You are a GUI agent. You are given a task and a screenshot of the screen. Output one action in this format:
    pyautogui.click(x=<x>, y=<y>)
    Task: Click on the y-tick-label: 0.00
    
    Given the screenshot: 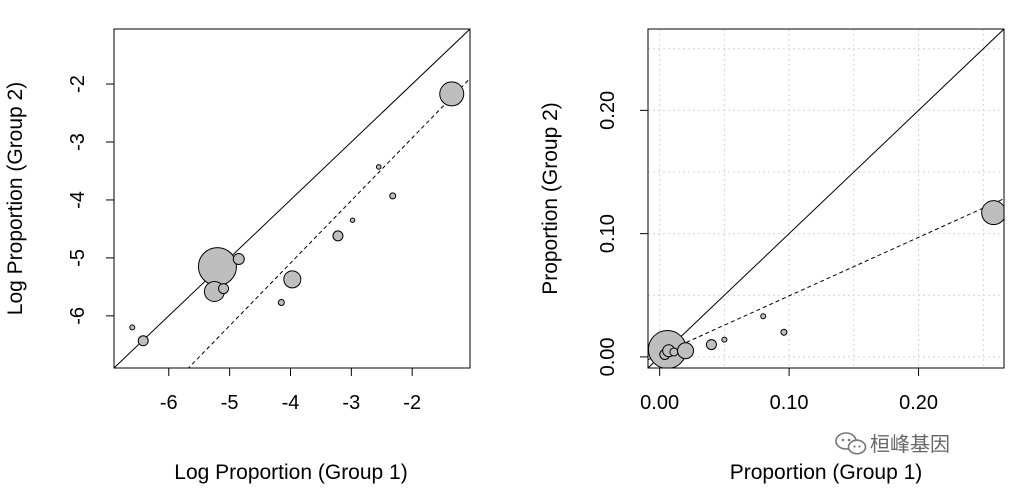 What is the action you would take?
    pyautogui.click(x=608, y=356)
    